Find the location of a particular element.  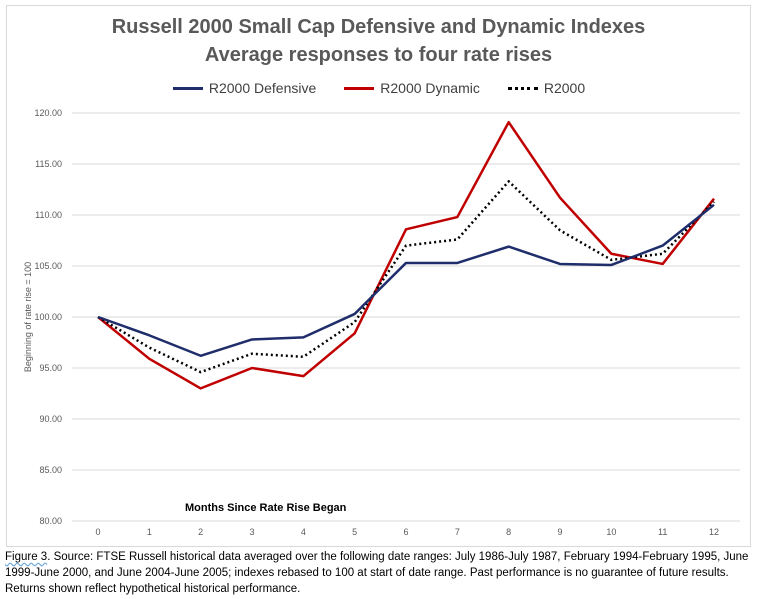

x-tick-label: 6 is located at coordinates (405, 532).